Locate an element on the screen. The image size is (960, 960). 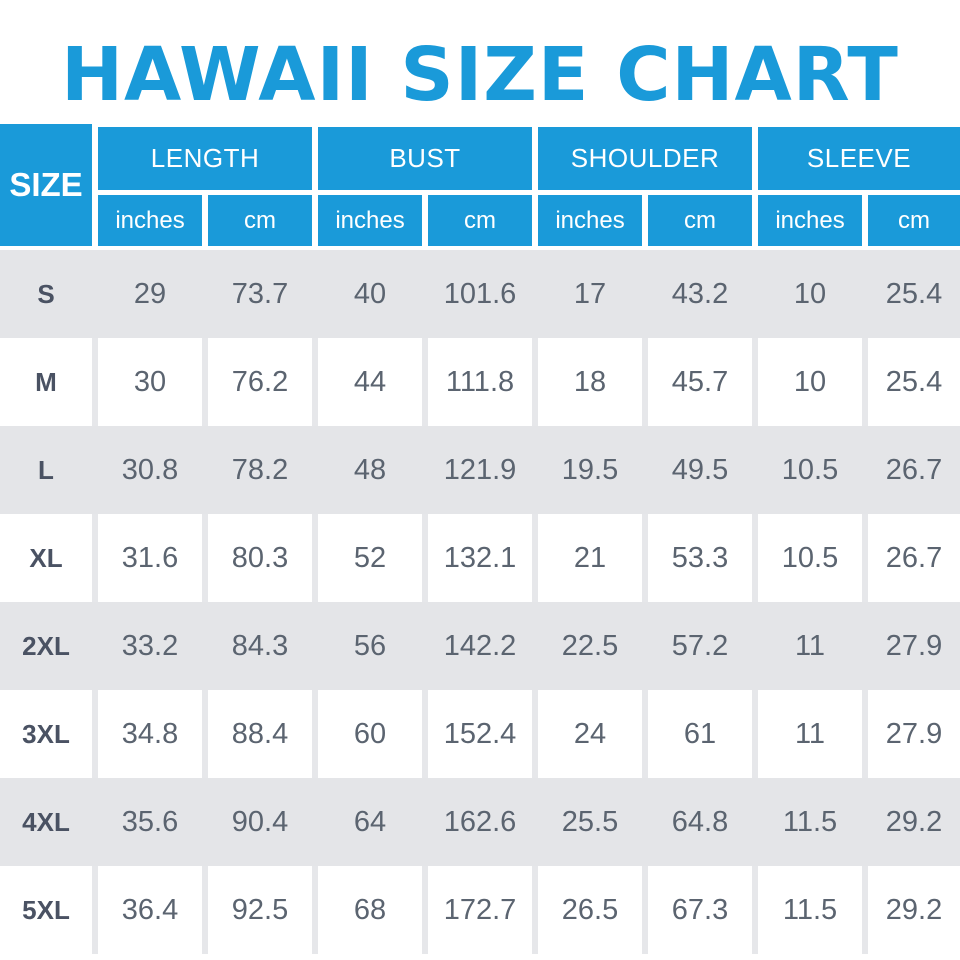
unit-header-length-inches: inches is located at coordinates (150, 220).